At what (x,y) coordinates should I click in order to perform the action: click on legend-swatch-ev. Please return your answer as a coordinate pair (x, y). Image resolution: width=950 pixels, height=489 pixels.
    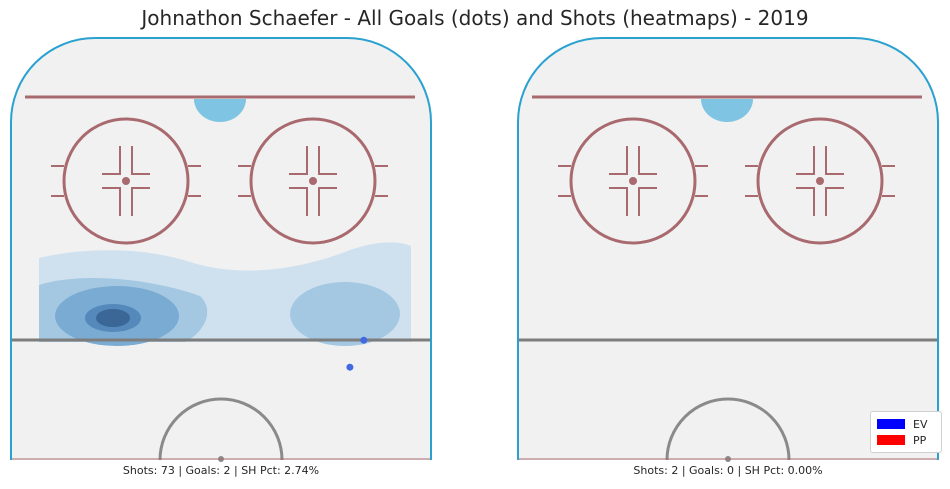
    Looking at the image, I should click on (891, 424).